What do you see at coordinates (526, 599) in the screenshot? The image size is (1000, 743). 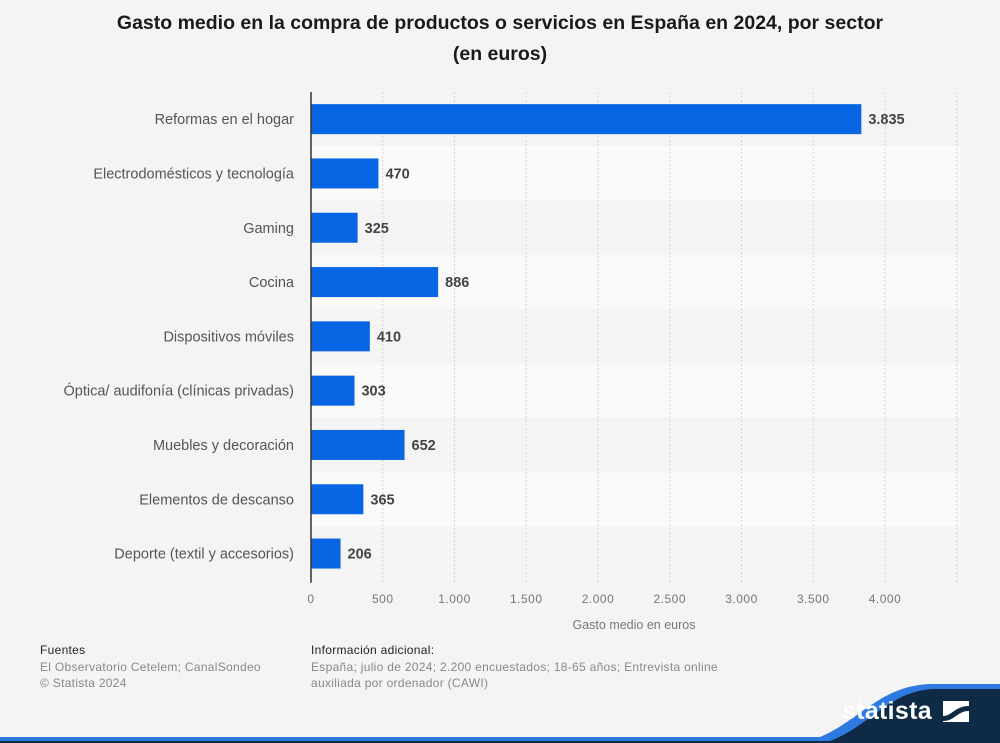 I see `x-tick-label: 1.500` at bounding box center [526, 599].